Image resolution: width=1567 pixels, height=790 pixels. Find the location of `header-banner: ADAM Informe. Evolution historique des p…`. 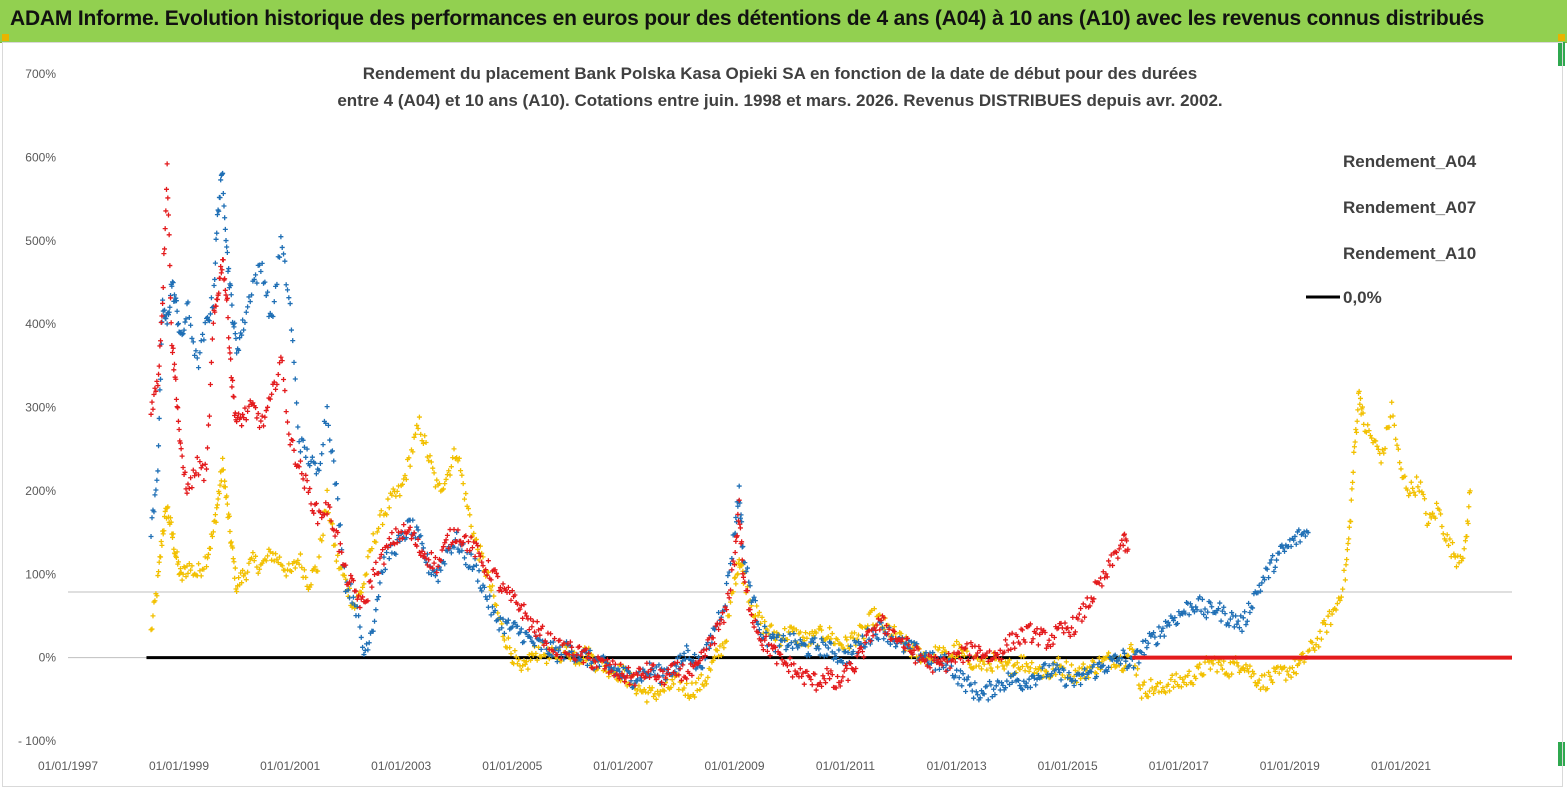

header-banner: ADAM Informe. Evolution historique des p… is located at coordinates (783, 21).